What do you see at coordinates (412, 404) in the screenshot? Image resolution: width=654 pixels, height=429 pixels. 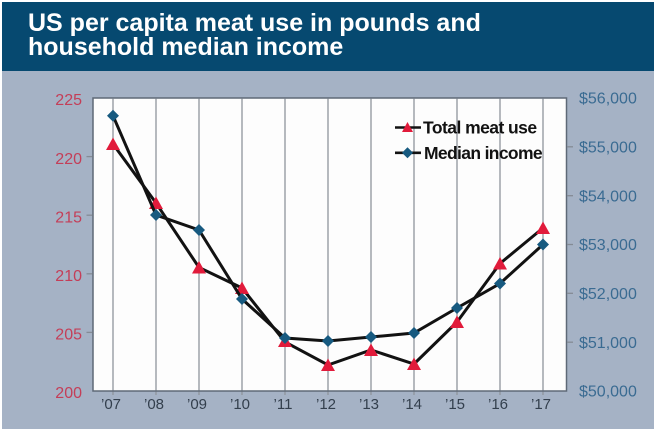 I see `svg-text: ’14` at bounding box center [412, 404].